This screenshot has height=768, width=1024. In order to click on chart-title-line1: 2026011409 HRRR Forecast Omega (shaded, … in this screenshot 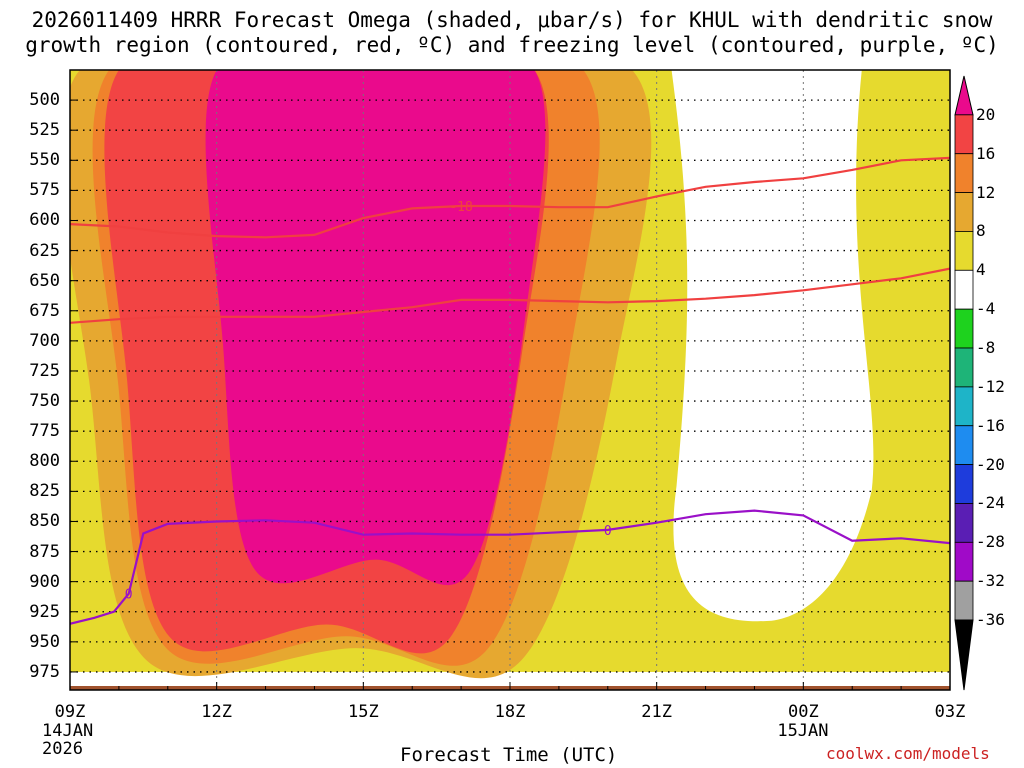, I will do `click(512, 20)`.